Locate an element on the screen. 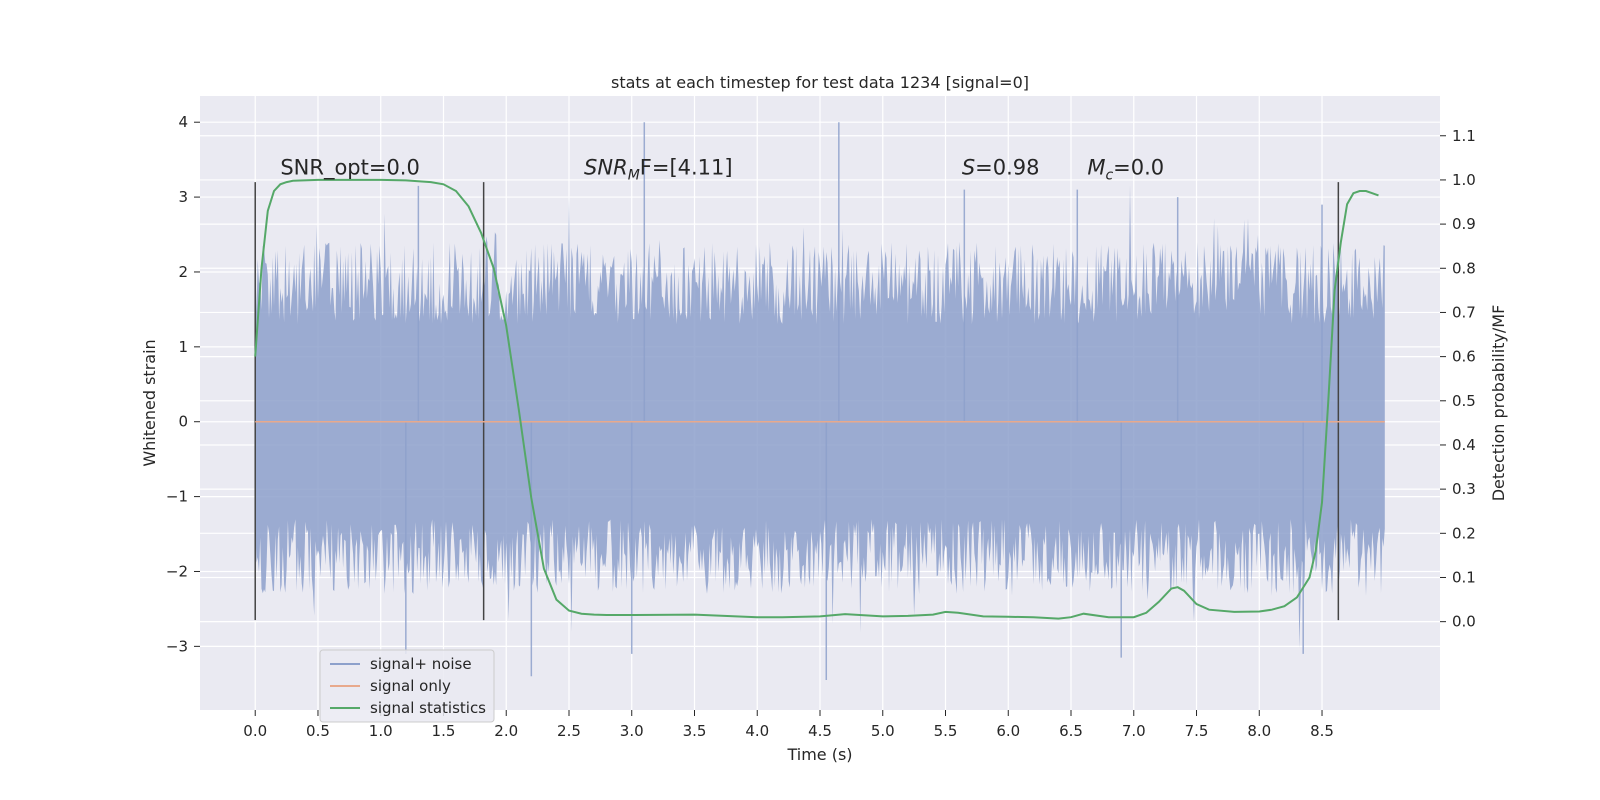 Image resolution: width=1600 pixels, height=800 pixels. x-tick-label: 4.5 is located at coordinates (820, 731).